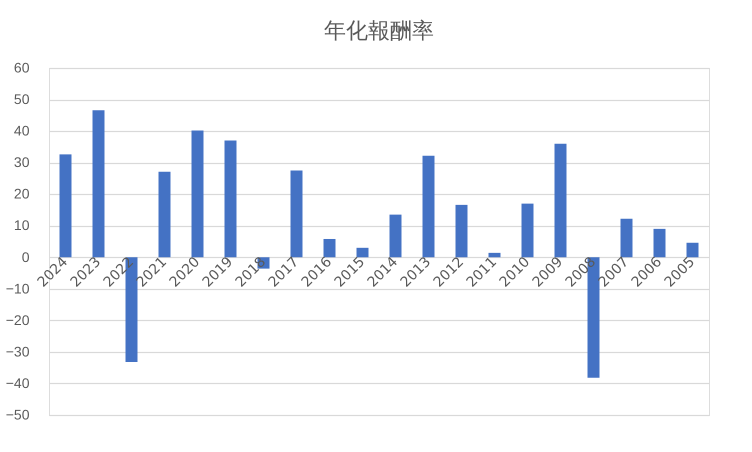 This screenshot has height=452, width=752. I want to click on y-tick-label: 0, so click(26, 256).